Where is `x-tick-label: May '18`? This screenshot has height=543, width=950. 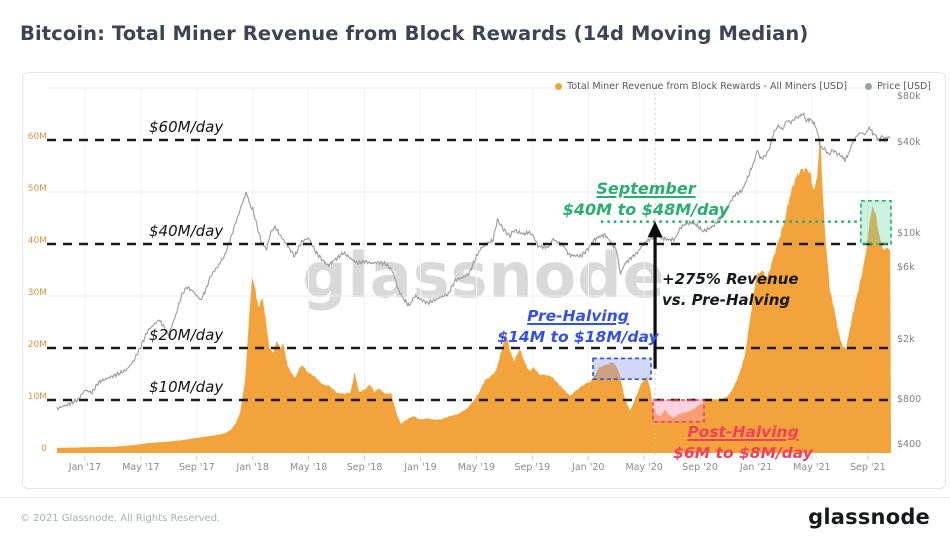
x-tick-label: May '18 is located at coordinates (308, 467).